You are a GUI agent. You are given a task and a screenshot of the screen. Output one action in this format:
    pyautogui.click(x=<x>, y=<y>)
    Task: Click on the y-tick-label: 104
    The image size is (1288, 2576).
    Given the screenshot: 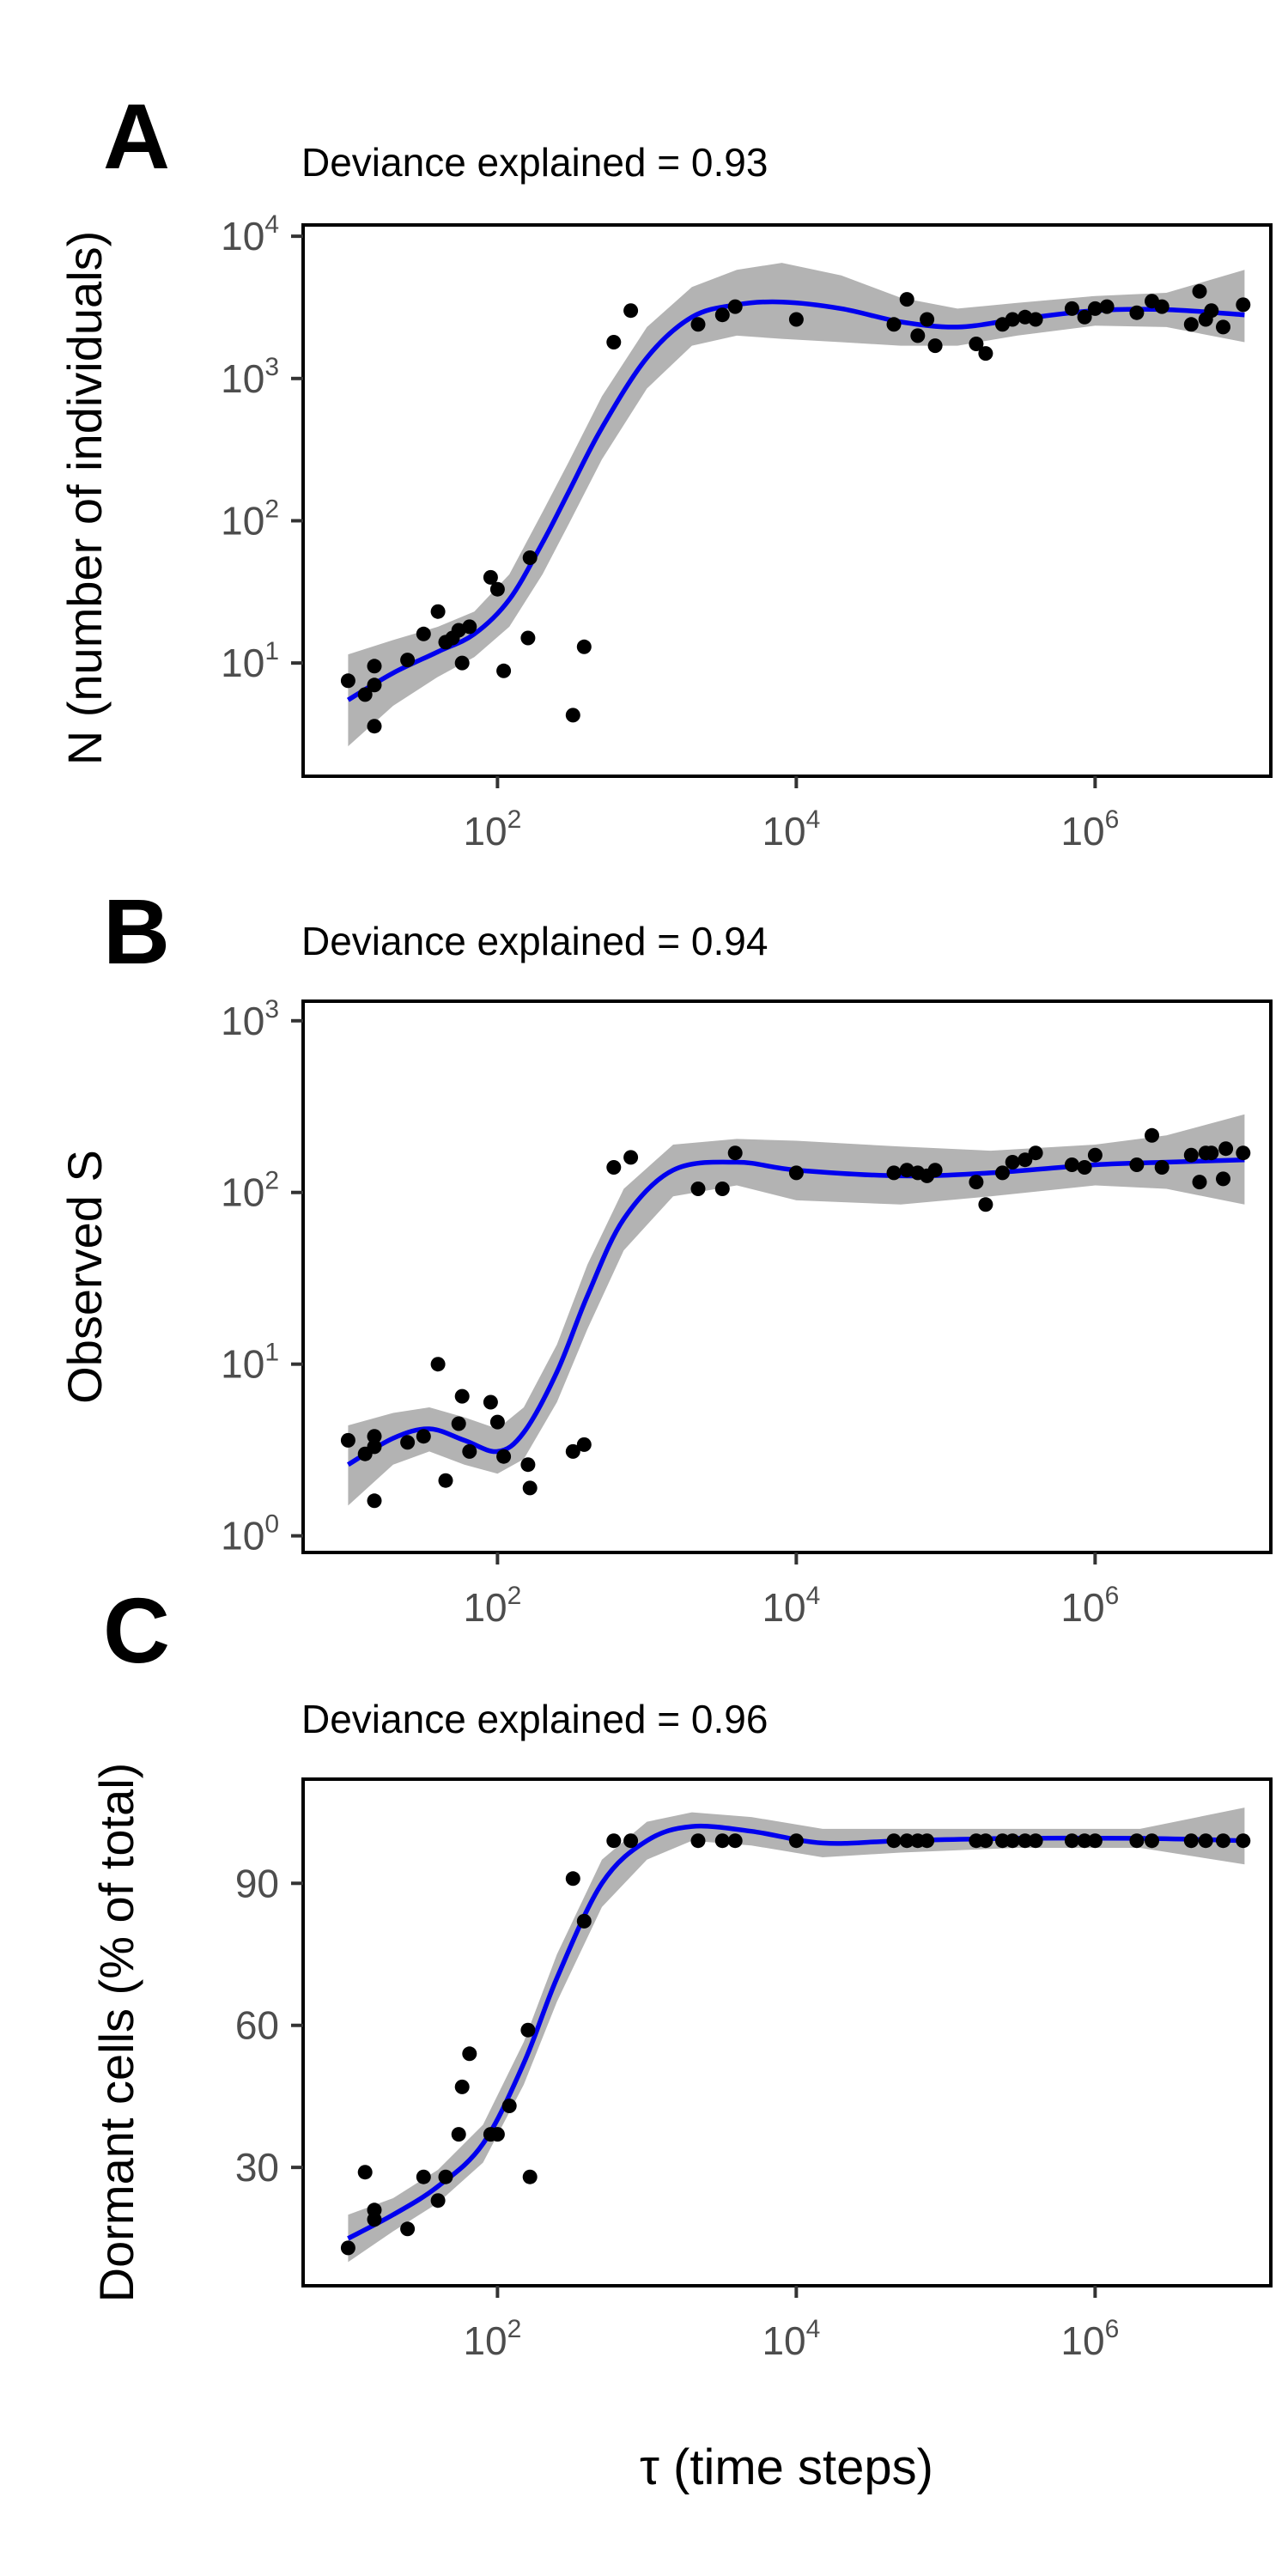 What is the action you would take?
    pyautogui.click(x=250, y=234)
    